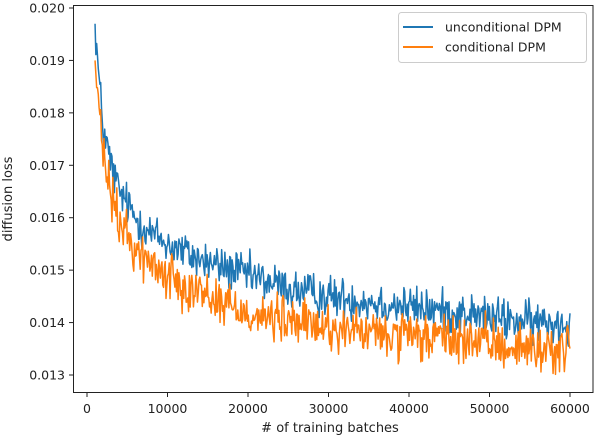 The height and width of the screenshot is (440, 600). Describe the element at coordinates (570, 408) in the screenshot. I see `x-tick-label: 60000` at that location.